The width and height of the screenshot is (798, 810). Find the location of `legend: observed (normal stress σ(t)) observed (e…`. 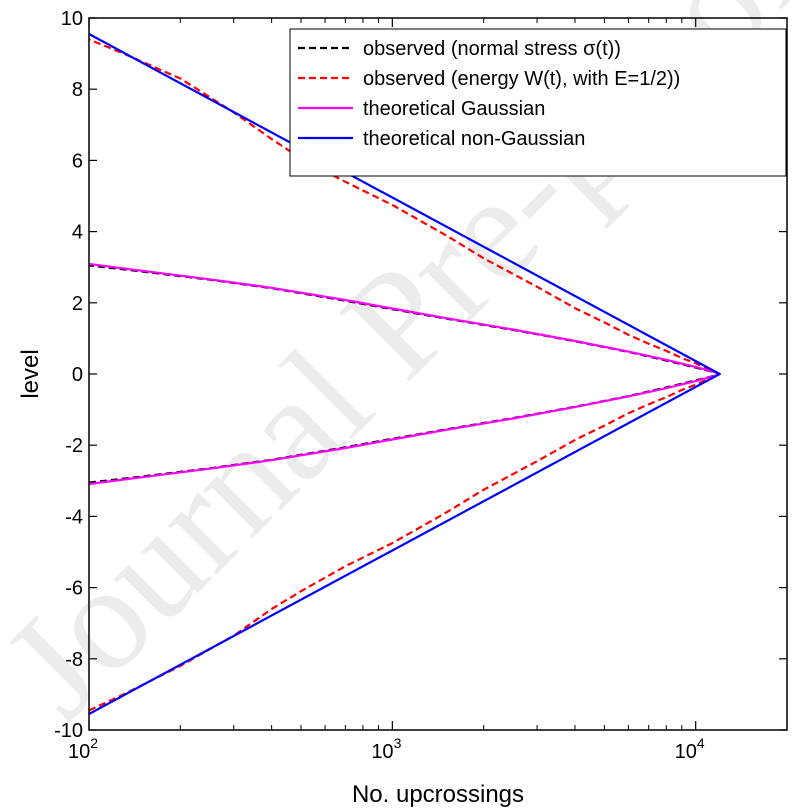

legend: observed (normal stress σ(t)) observed (e… is located at coordinates (538, 102).